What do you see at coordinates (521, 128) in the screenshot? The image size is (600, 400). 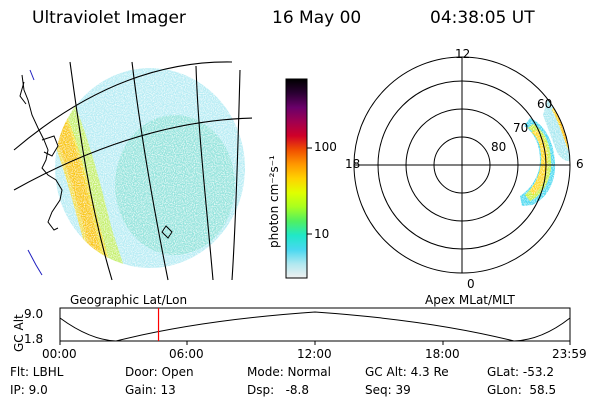 I see `mlat-label-70: 70` at bounding box center [521, 128].